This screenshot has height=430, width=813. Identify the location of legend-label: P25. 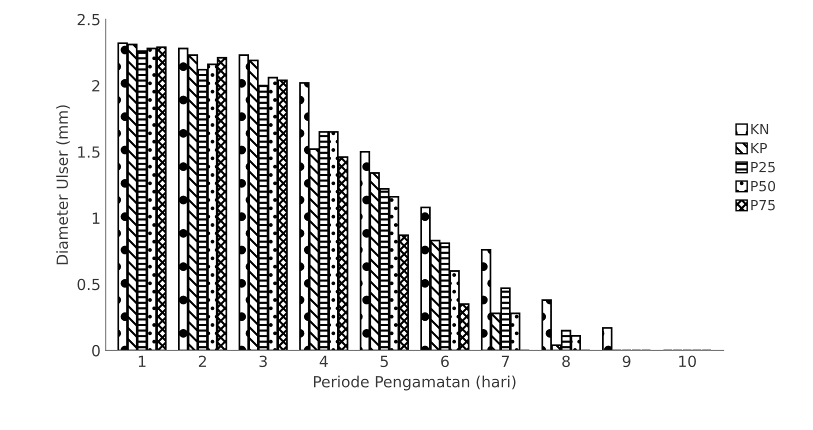
(763, 167).